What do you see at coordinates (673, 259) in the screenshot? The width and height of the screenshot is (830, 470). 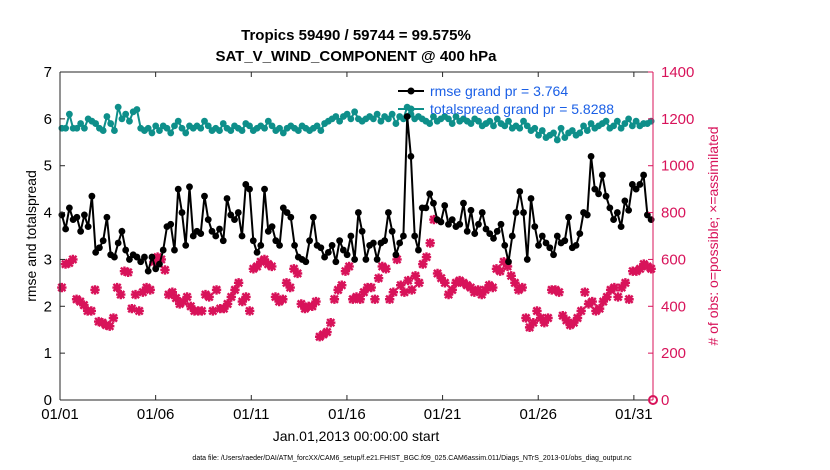 I see `y-right-tick-label: 600` at bounding box center [673, 259].